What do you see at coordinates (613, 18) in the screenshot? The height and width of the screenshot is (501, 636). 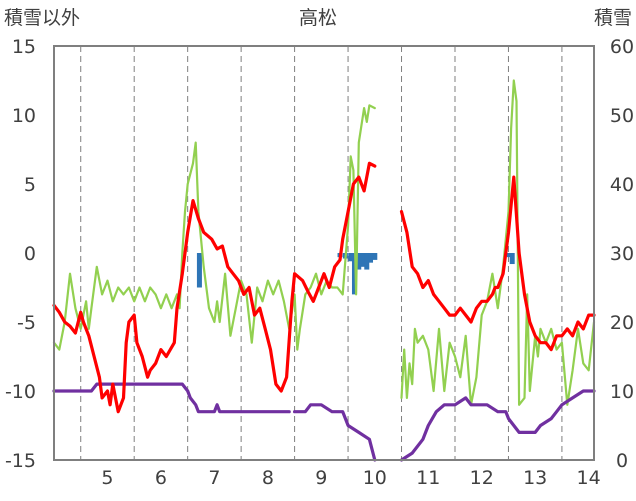 I see `y-right-axis-label: 積雪` at bounding box center [613, 18].